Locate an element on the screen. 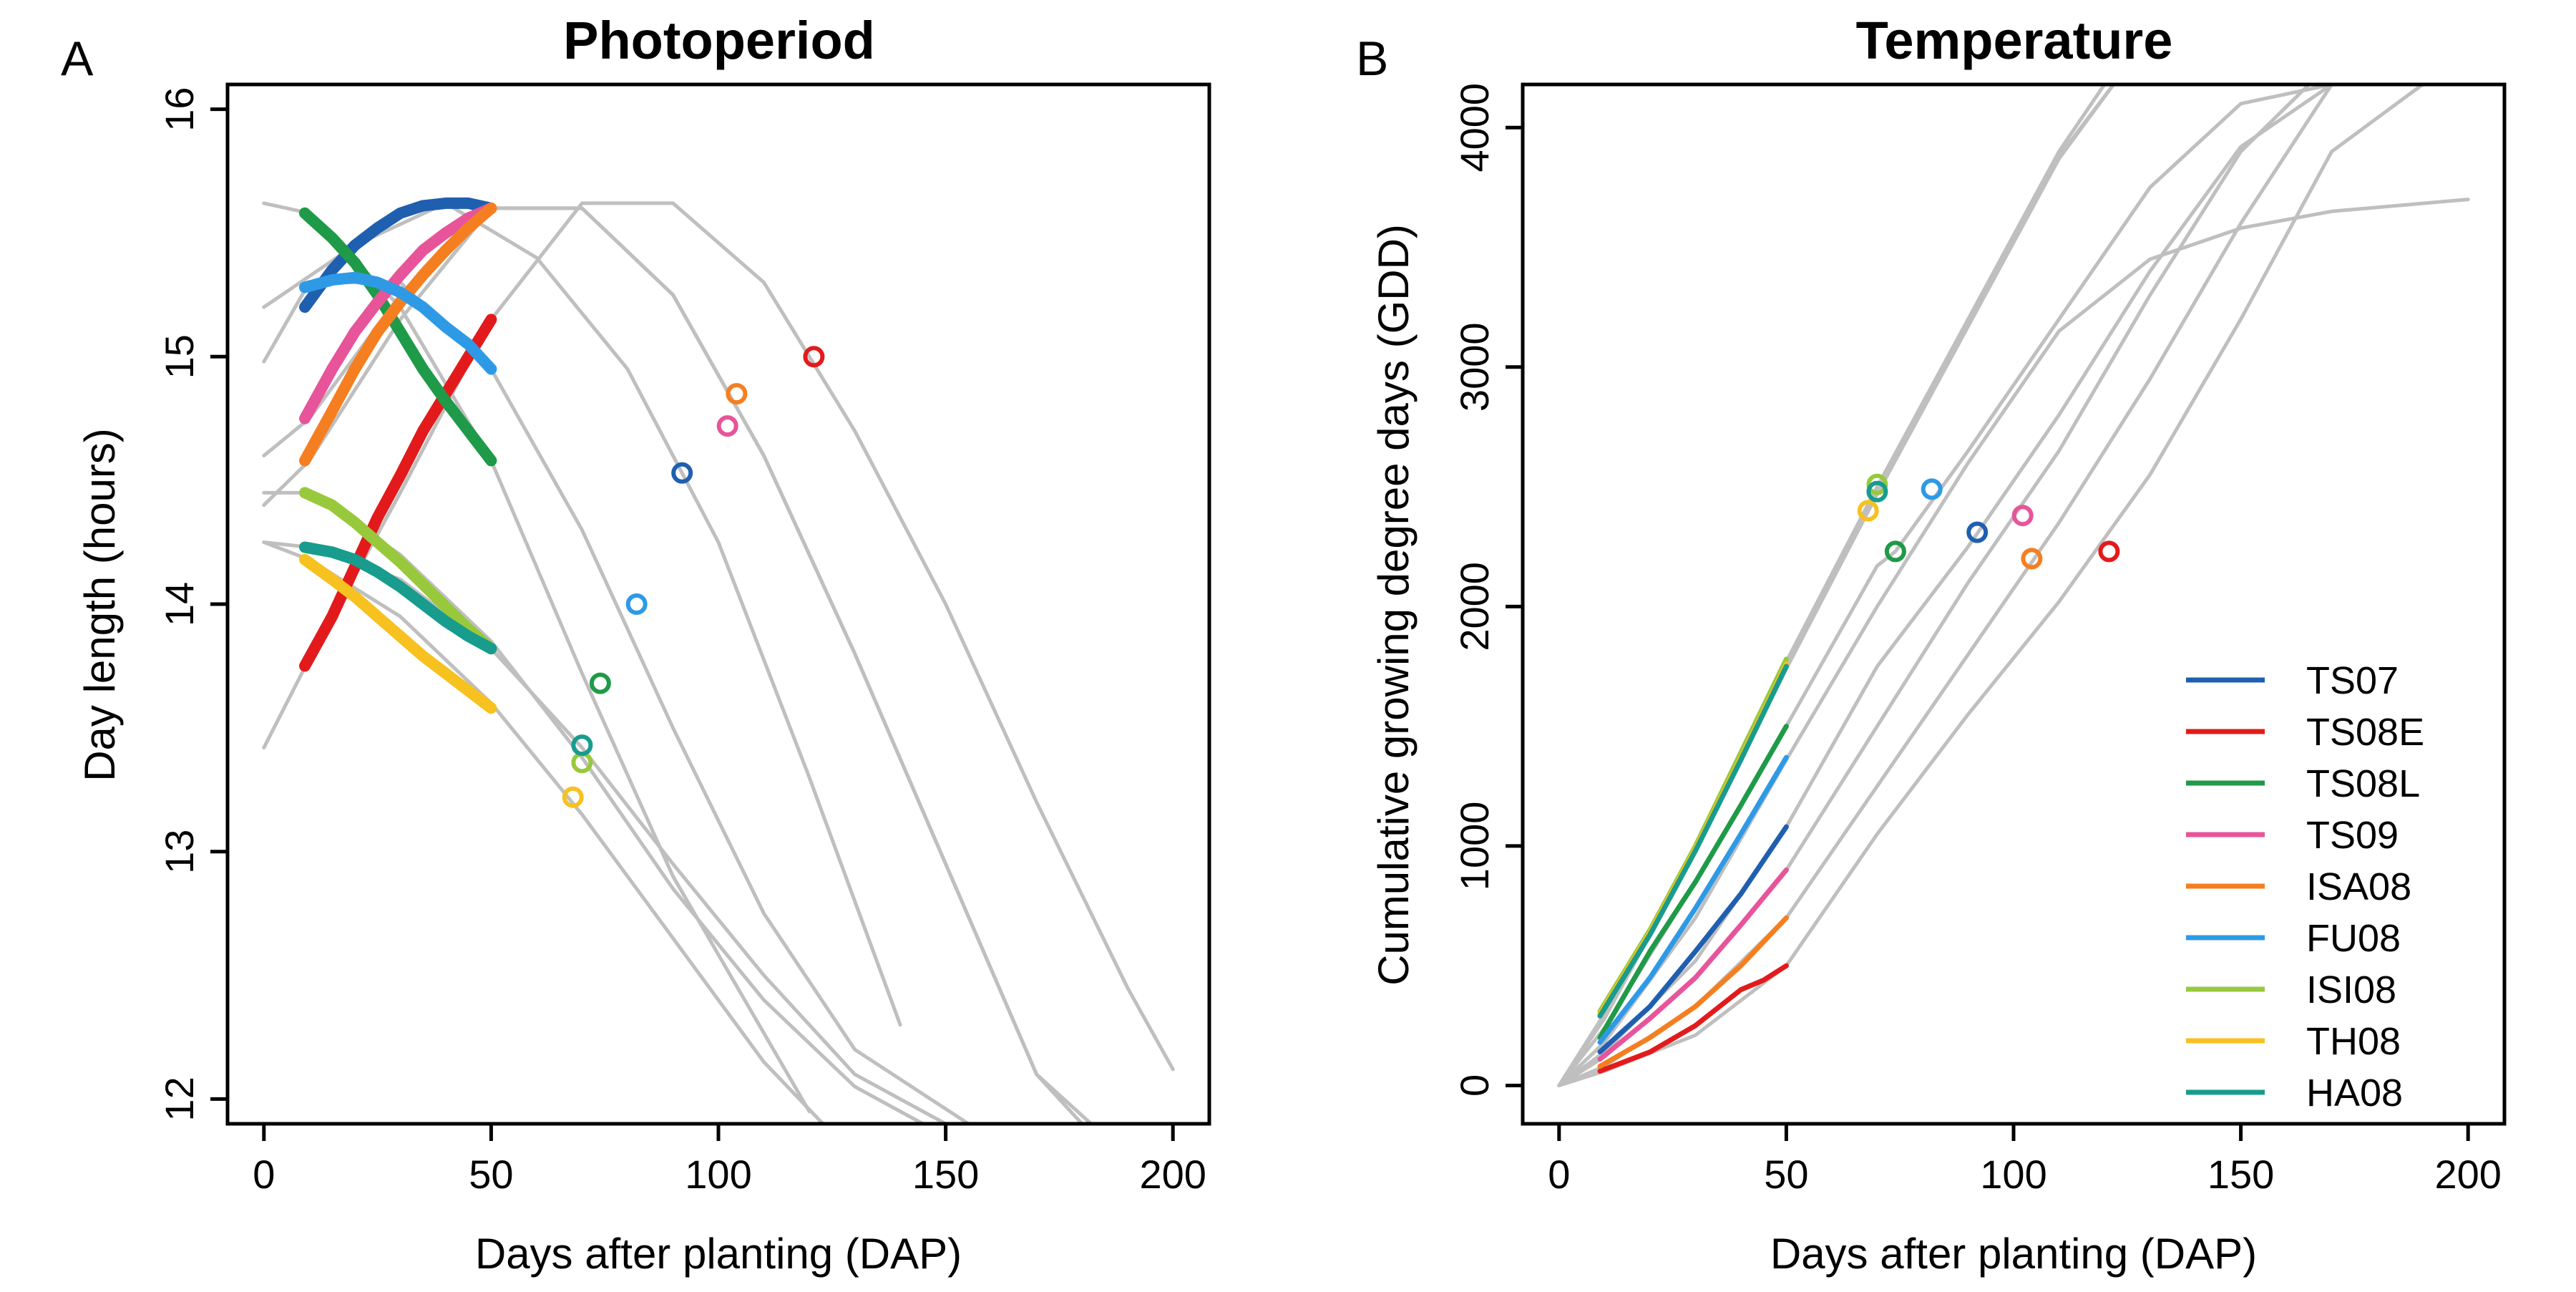  y-tick-label: 4000 is located at coordinates (1474, 128).